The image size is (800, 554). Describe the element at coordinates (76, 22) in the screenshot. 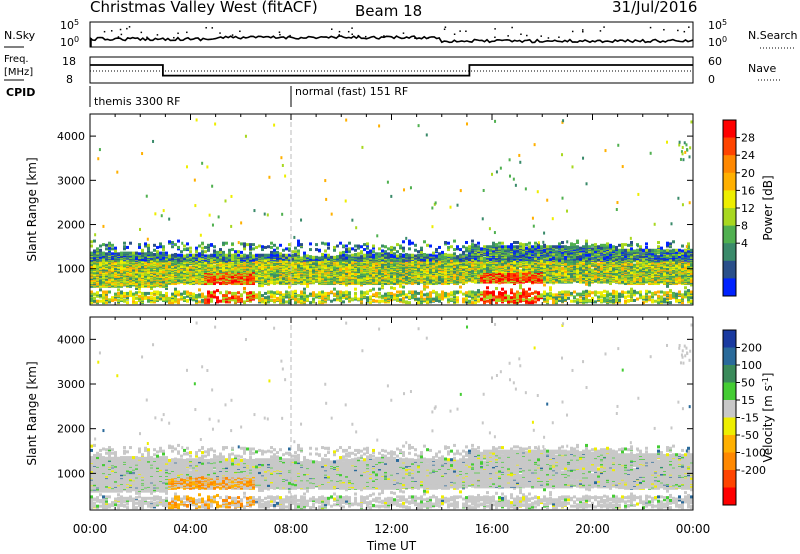

I see `noise-left-exp: 5` at that location.